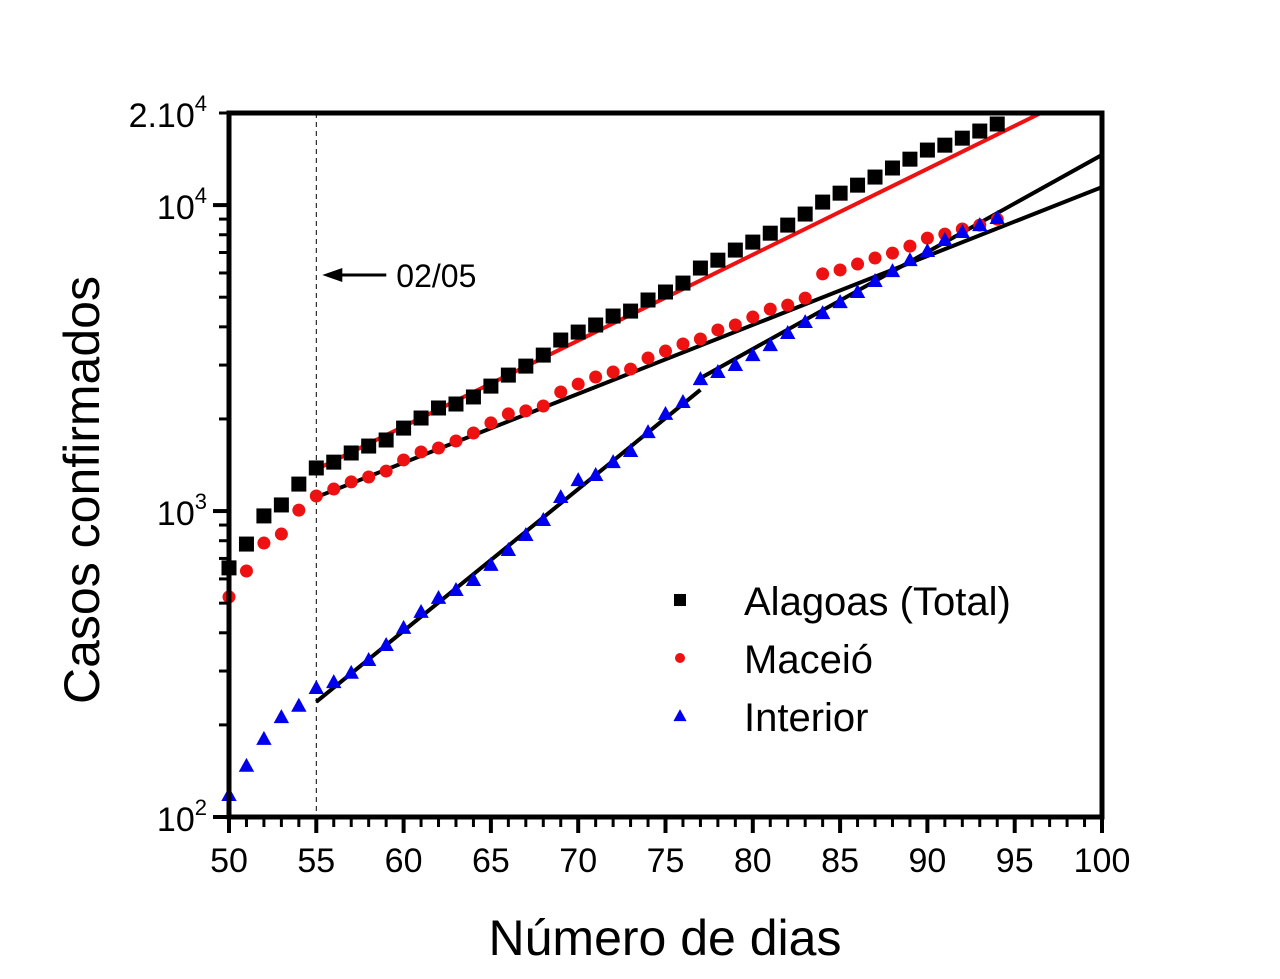 This screenshot has height=979, width=1280. What do you see at coordinates (774, 660) in the screenshot?
I see `legend-item-macei: Maceió` at bounding box center [774, 660].